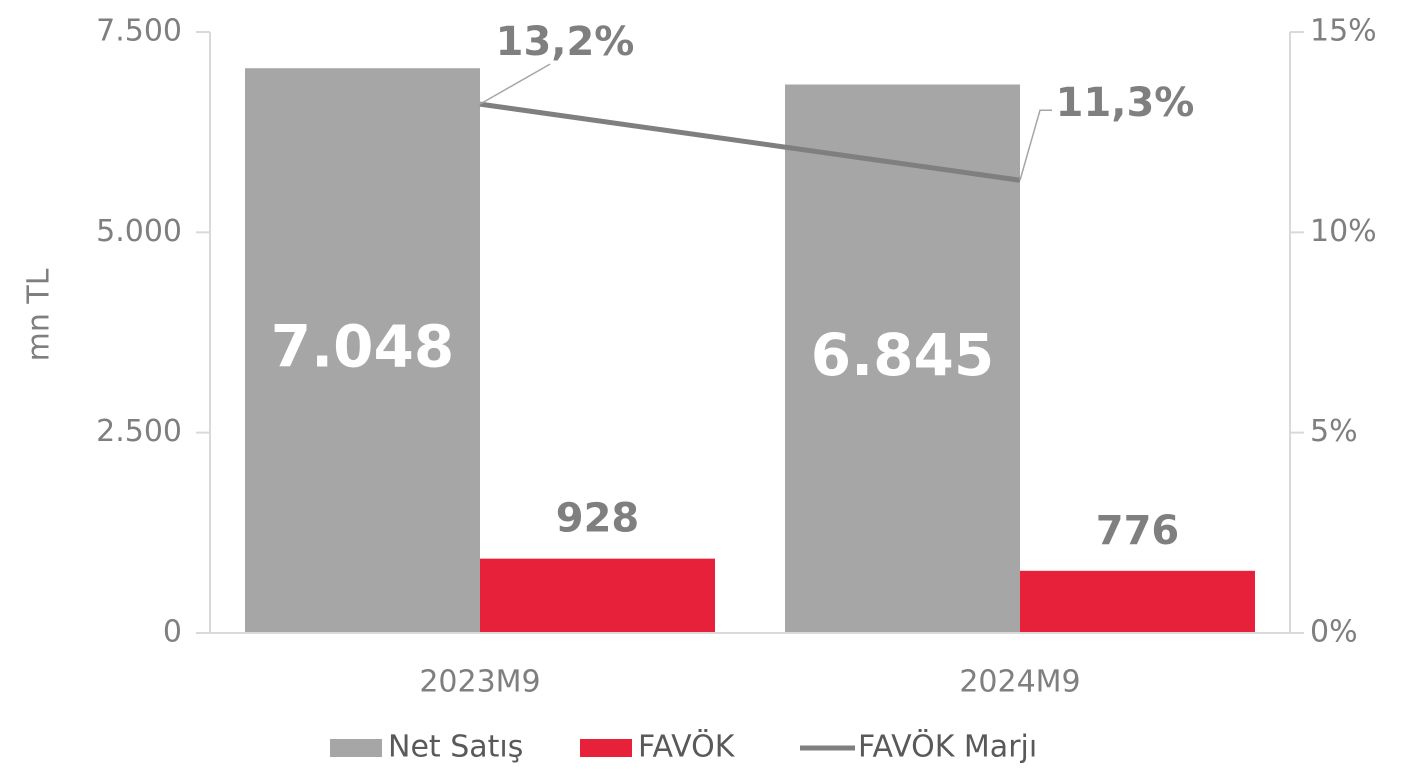 The image size is (1404, 773). What do you see at coordinates (902, 355) in the screenshot?
I see `bar-value-label: 6.845` at bounding box center [902, 355].